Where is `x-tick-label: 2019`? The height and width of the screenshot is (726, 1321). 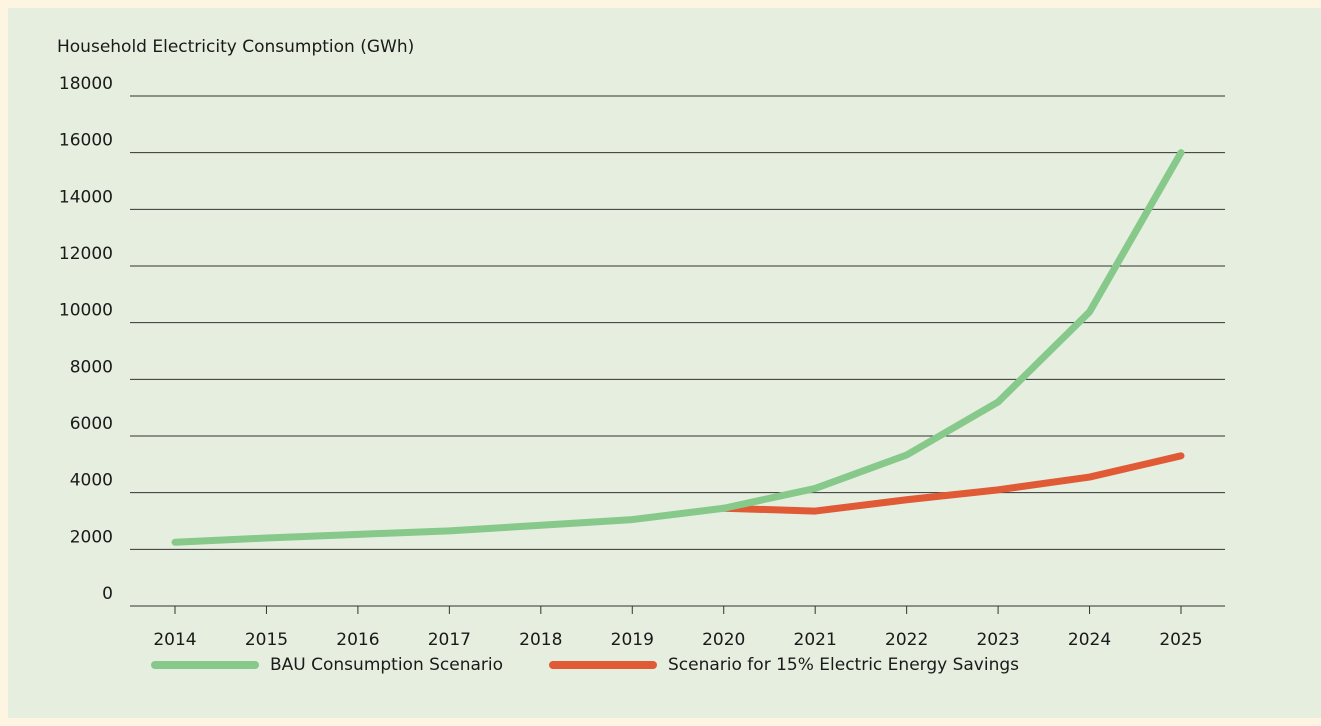 x-tick-label: 2019 is located at coordinates (632, 640).